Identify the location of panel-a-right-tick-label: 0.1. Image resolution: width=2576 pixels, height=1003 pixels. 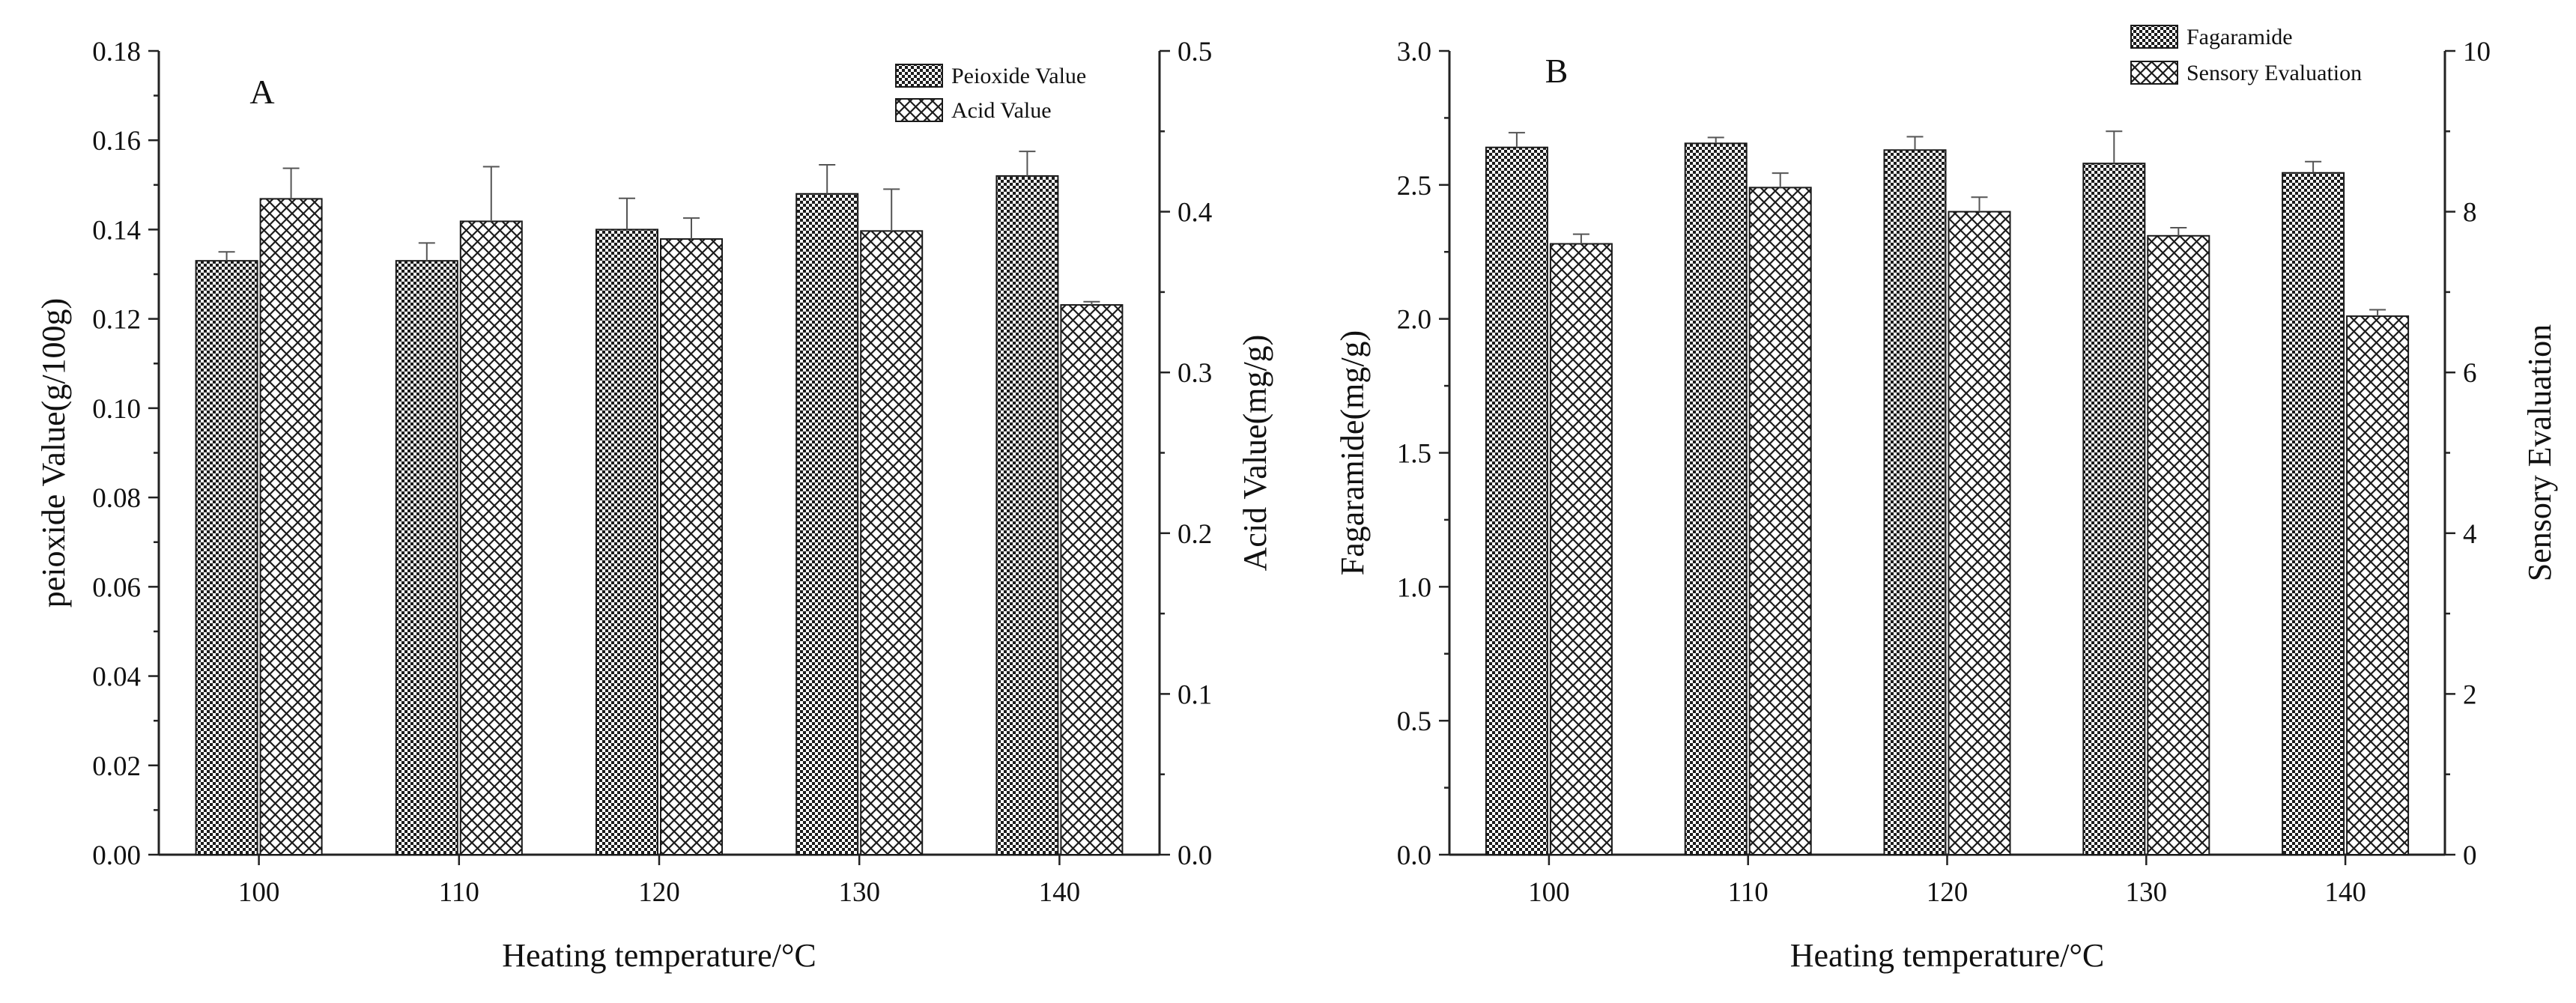
(1195, 695).